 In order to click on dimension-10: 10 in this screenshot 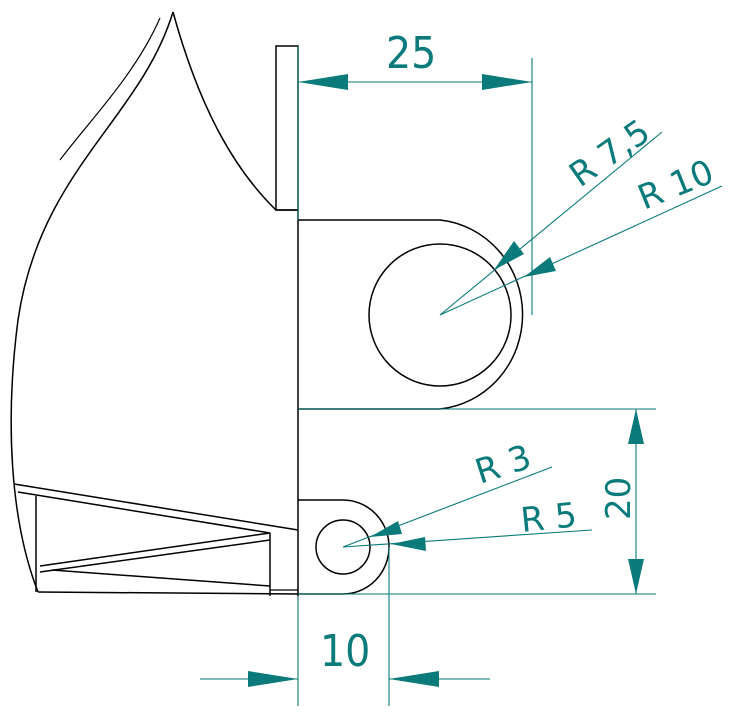, I will do `click(345, 626)`.